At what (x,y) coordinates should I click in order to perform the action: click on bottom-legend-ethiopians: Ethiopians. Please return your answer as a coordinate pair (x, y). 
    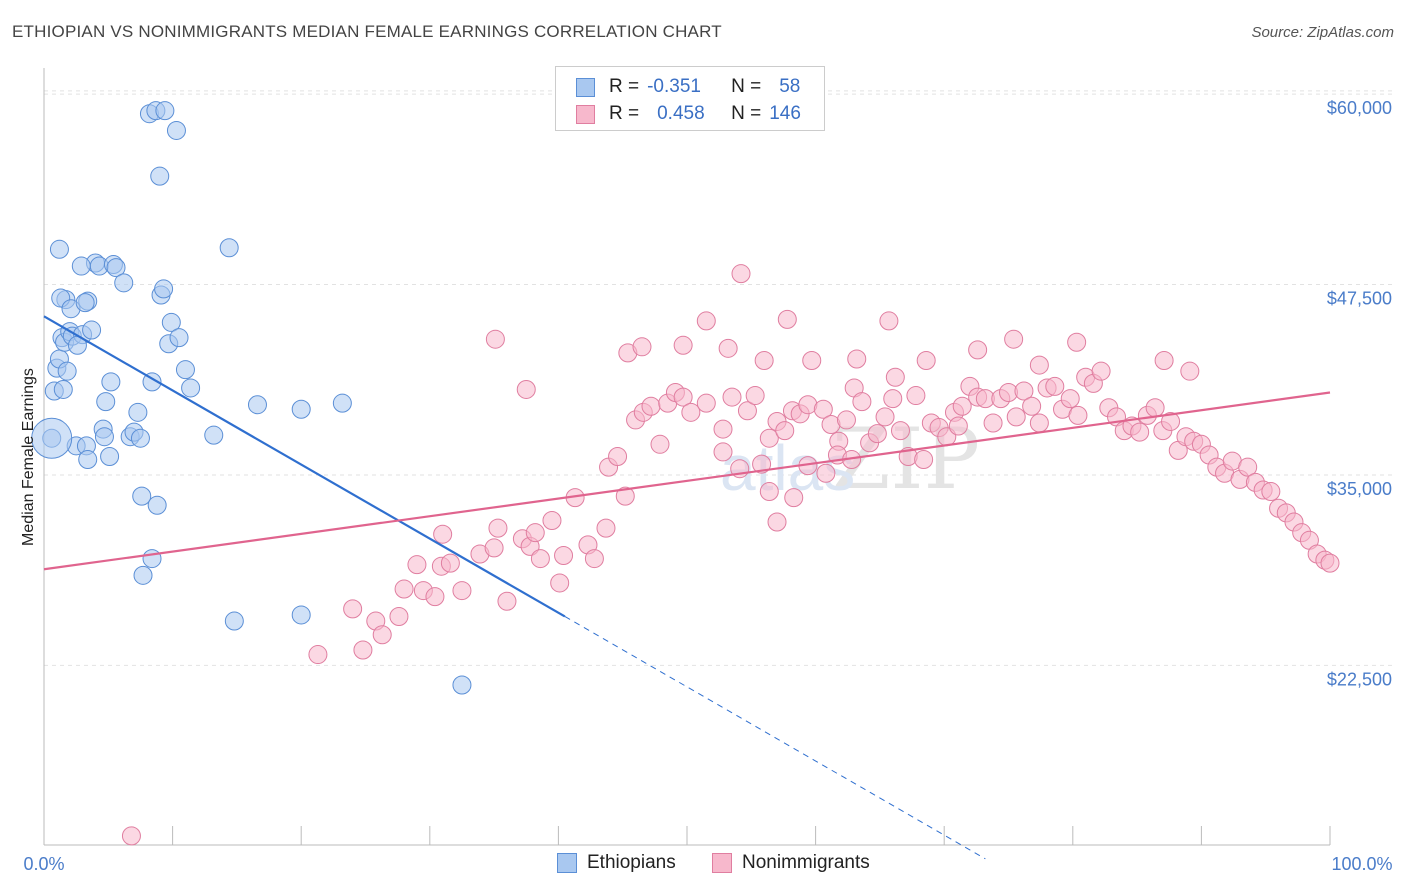
    Looking at the image, I should click on (616, 863).